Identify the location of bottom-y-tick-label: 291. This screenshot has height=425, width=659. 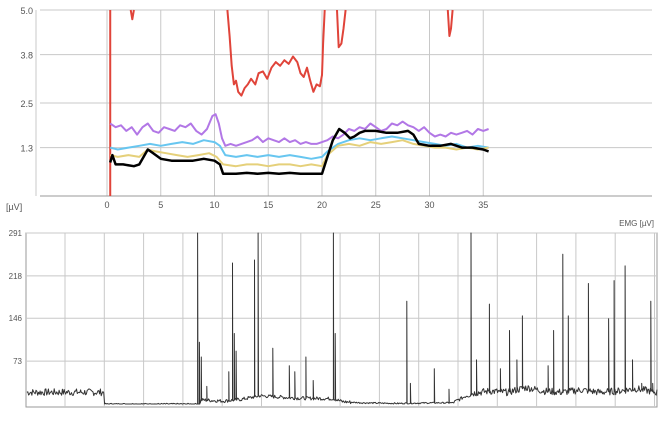
(16, 233).